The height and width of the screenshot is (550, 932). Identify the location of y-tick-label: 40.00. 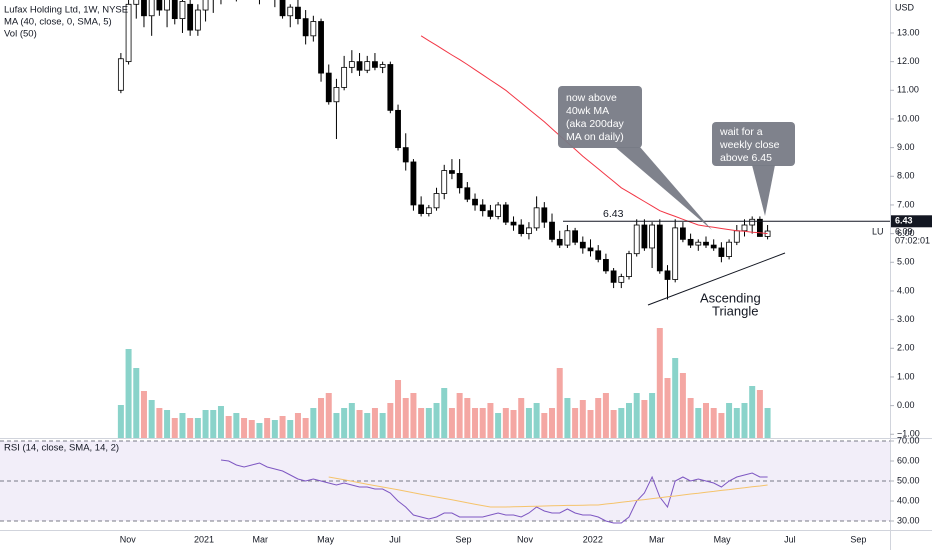
(908, 500).